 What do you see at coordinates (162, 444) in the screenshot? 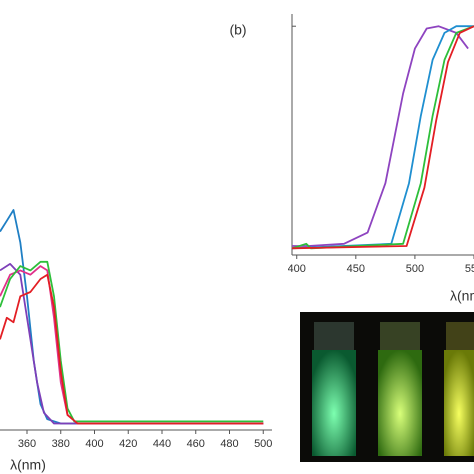
I see `x-tick-label: 440` at bounding box center [162, 444].